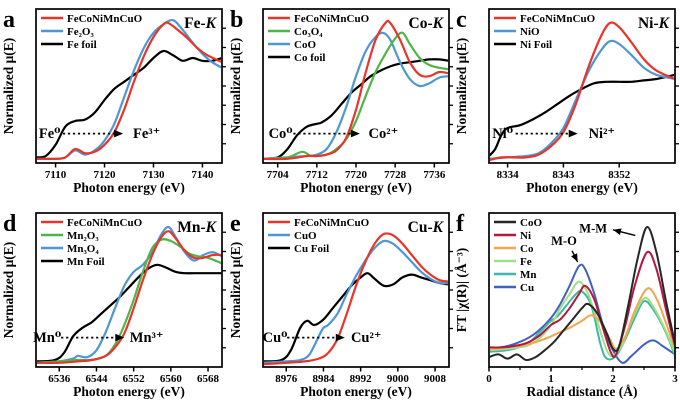 This screenshot has height=408, width=680. What do you see at coordinates (236, 20) in the screenshot?
I see `panel-letter: b` at bounding box center [236, 20].